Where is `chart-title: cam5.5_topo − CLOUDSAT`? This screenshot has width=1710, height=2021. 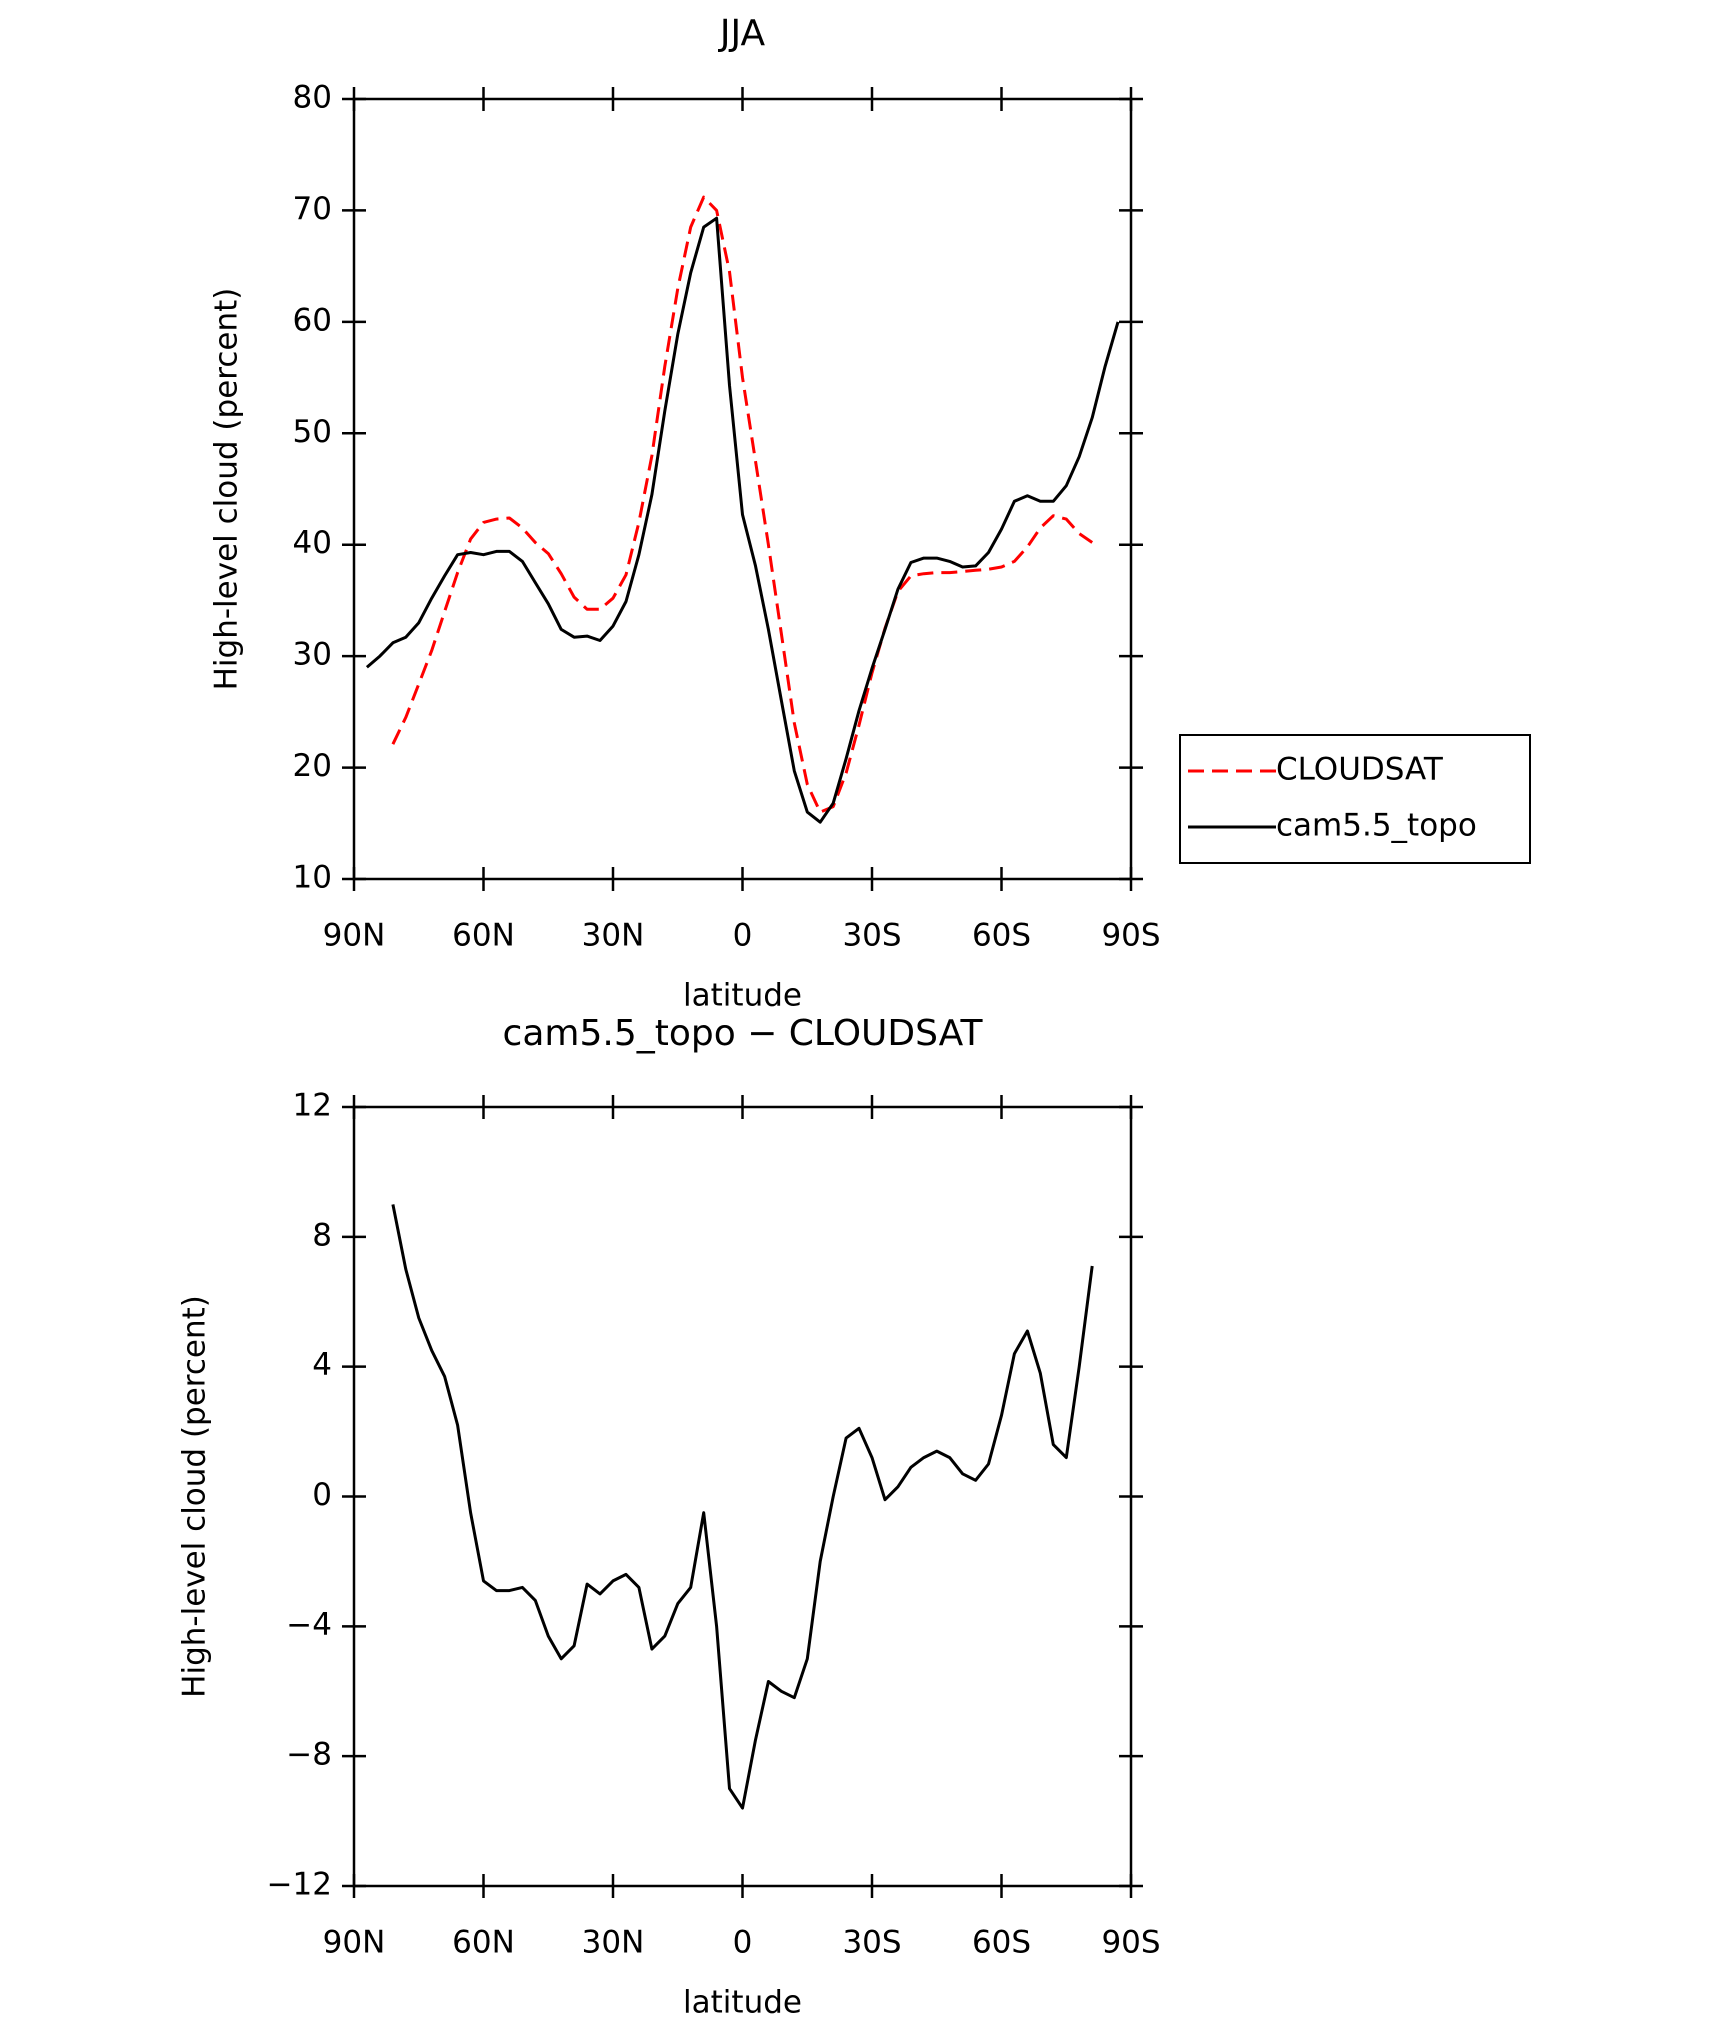 chart-title: cam5.5_topo − CLOUDSAT is located at coordinates (743, 1033).